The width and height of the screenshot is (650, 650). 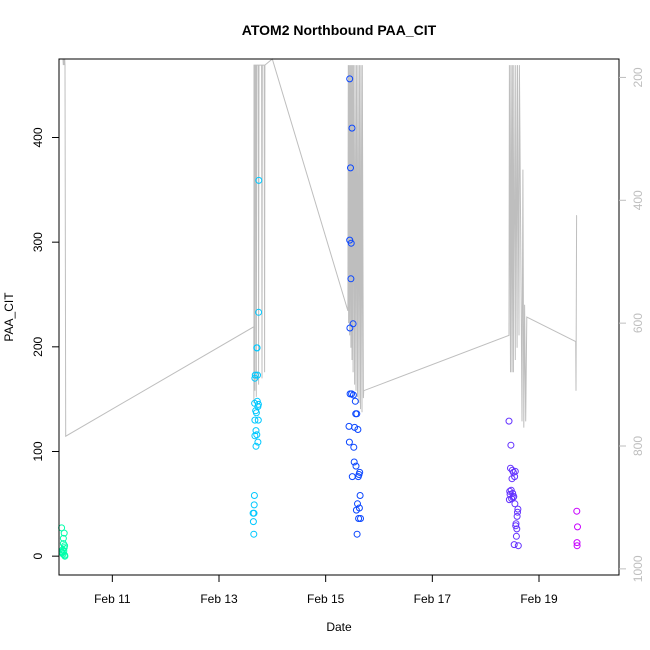 I want to click on x-axis: Feb 11 Feb 13 Feb 15 Feb 17 Feb 19, so click(x=326, y=590).